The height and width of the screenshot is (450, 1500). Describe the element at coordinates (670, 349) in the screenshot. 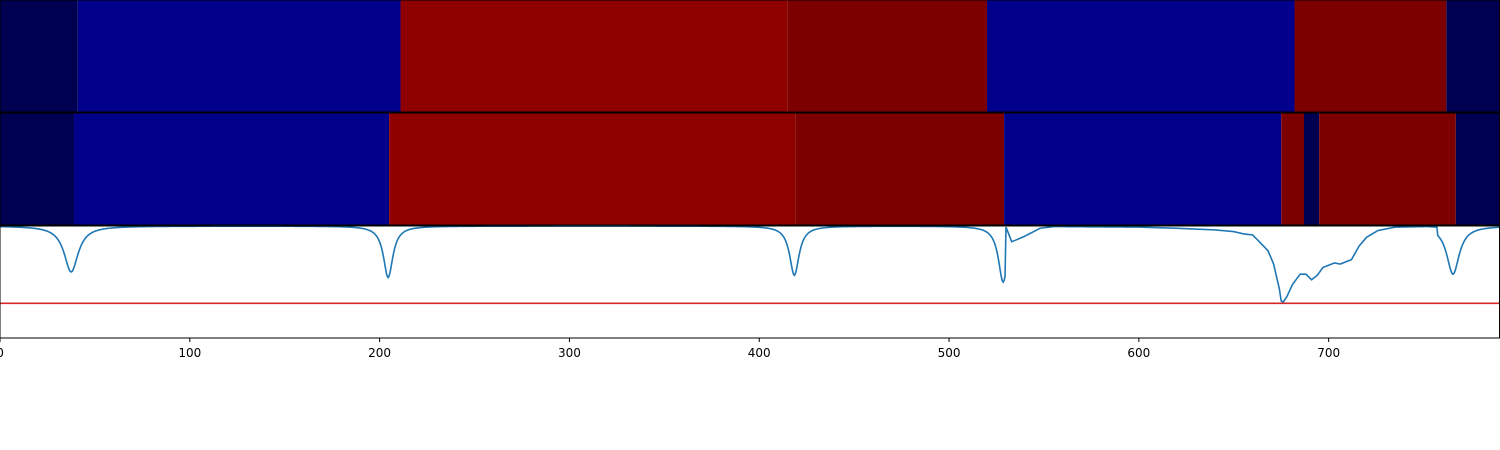

I see `x-axis: 0 100 200 300 400 500 600 700` at that location.